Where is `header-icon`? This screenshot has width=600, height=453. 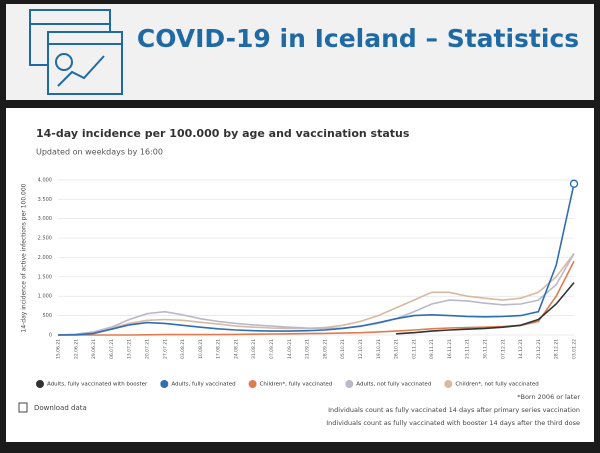
header-icon is located at coordinates (76, 52).